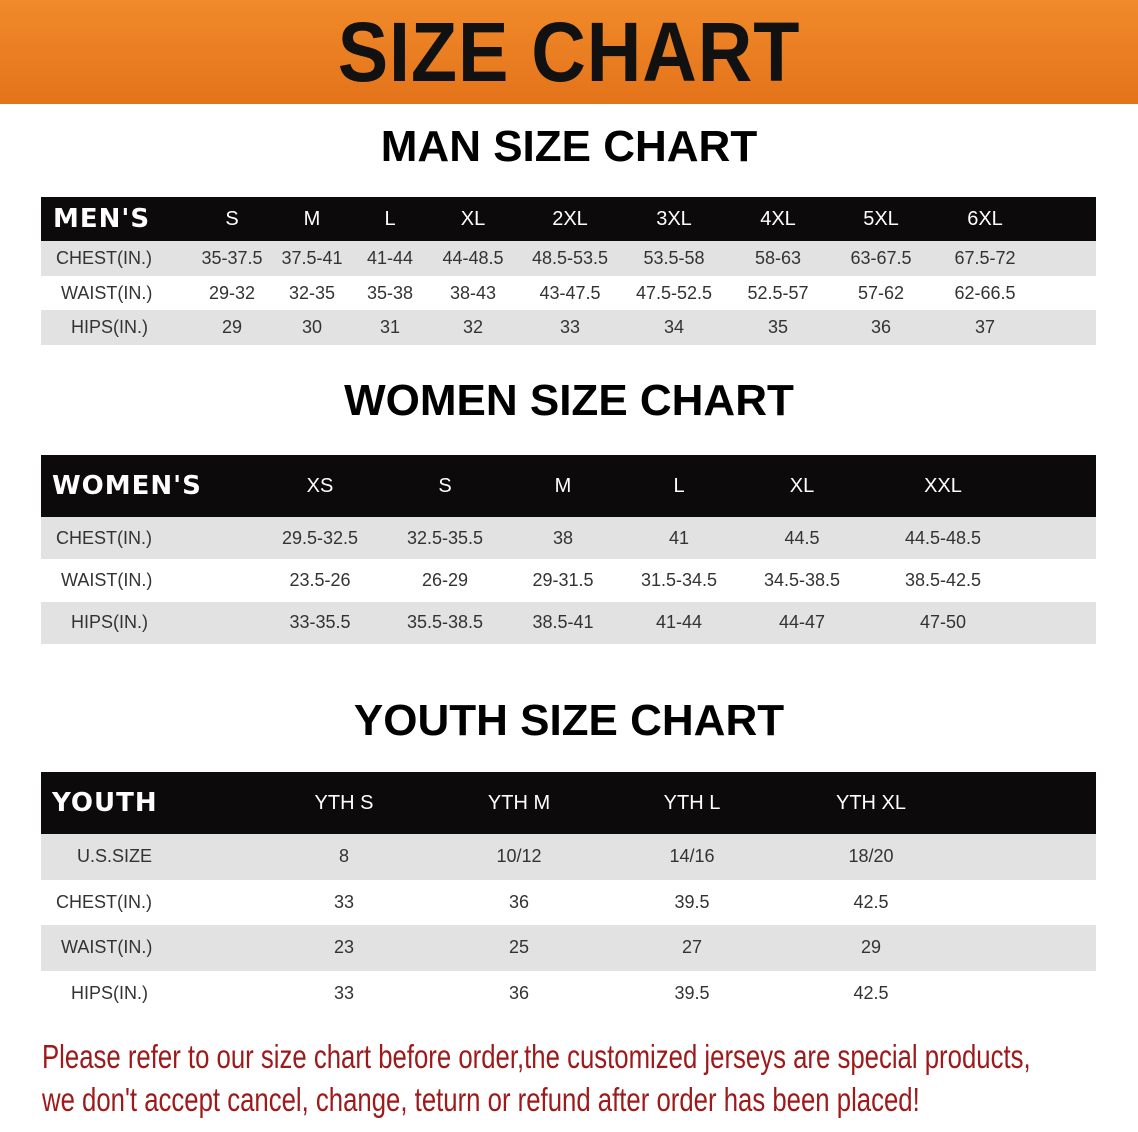 The height and width of the screenshot is (1132, 1138). I want to click on measurement-cell: 27, so click(692, 947).